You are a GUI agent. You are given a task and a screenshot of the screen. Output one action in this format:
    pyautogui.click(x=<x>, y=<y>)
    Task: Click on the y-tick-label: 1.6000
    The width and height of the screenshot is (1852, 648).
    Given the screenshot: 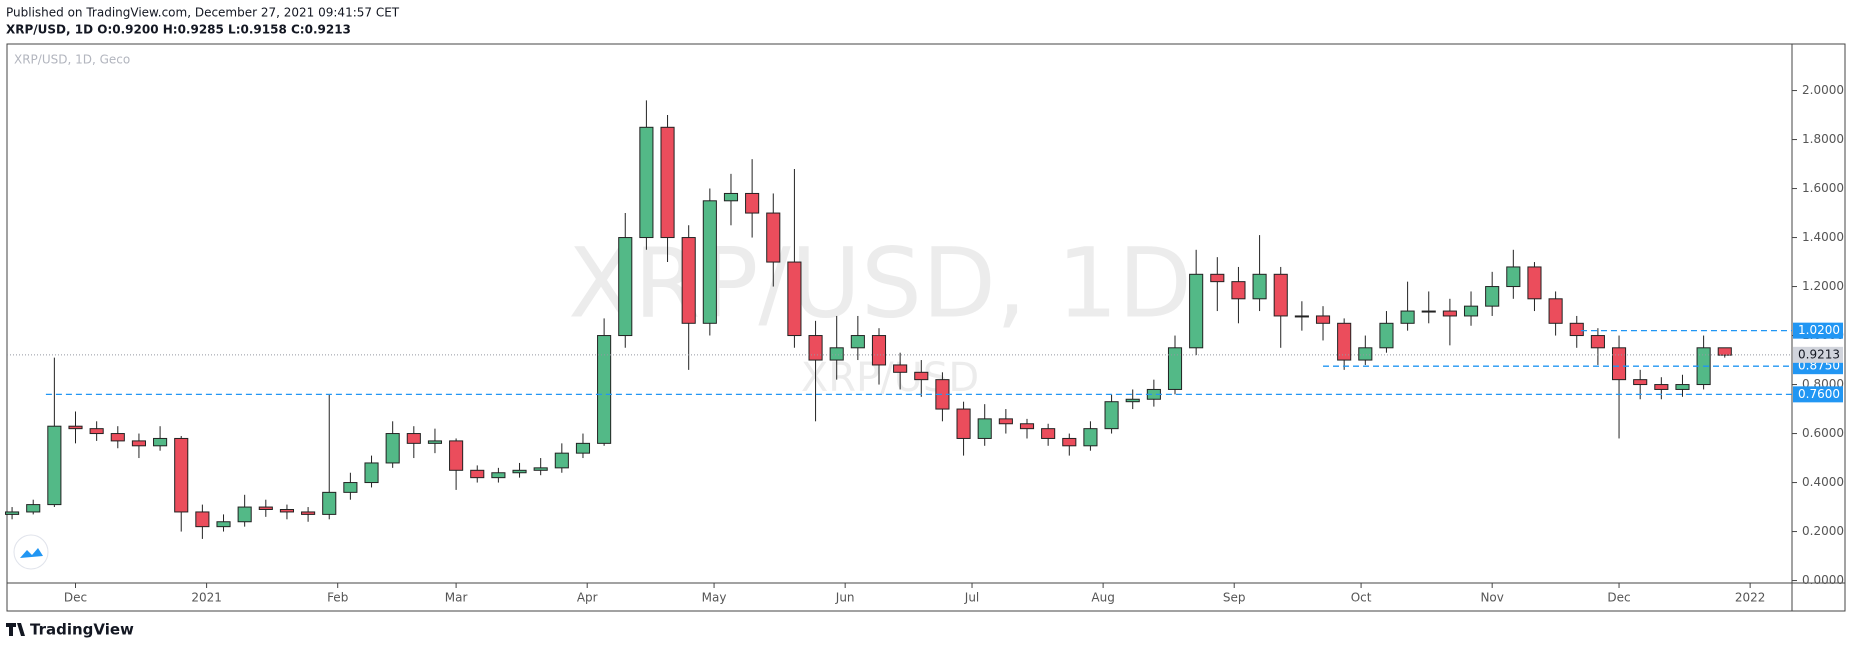 What is the action you would take?
    pyautogui.click(x=1823, y=188)
    